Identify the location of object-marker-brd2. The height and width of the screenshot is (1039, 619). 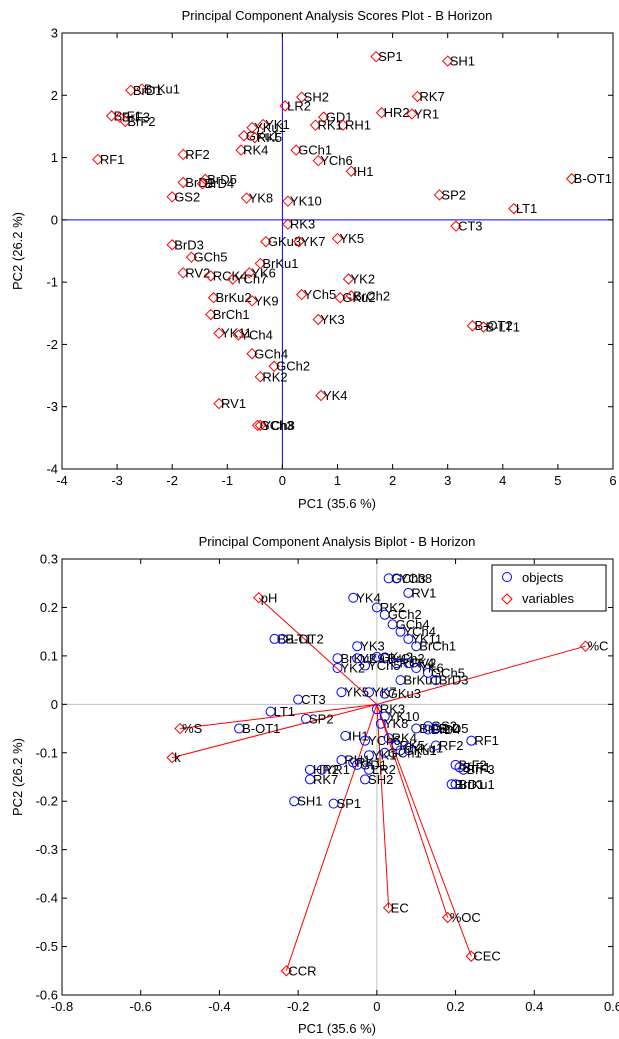
(416, 728).